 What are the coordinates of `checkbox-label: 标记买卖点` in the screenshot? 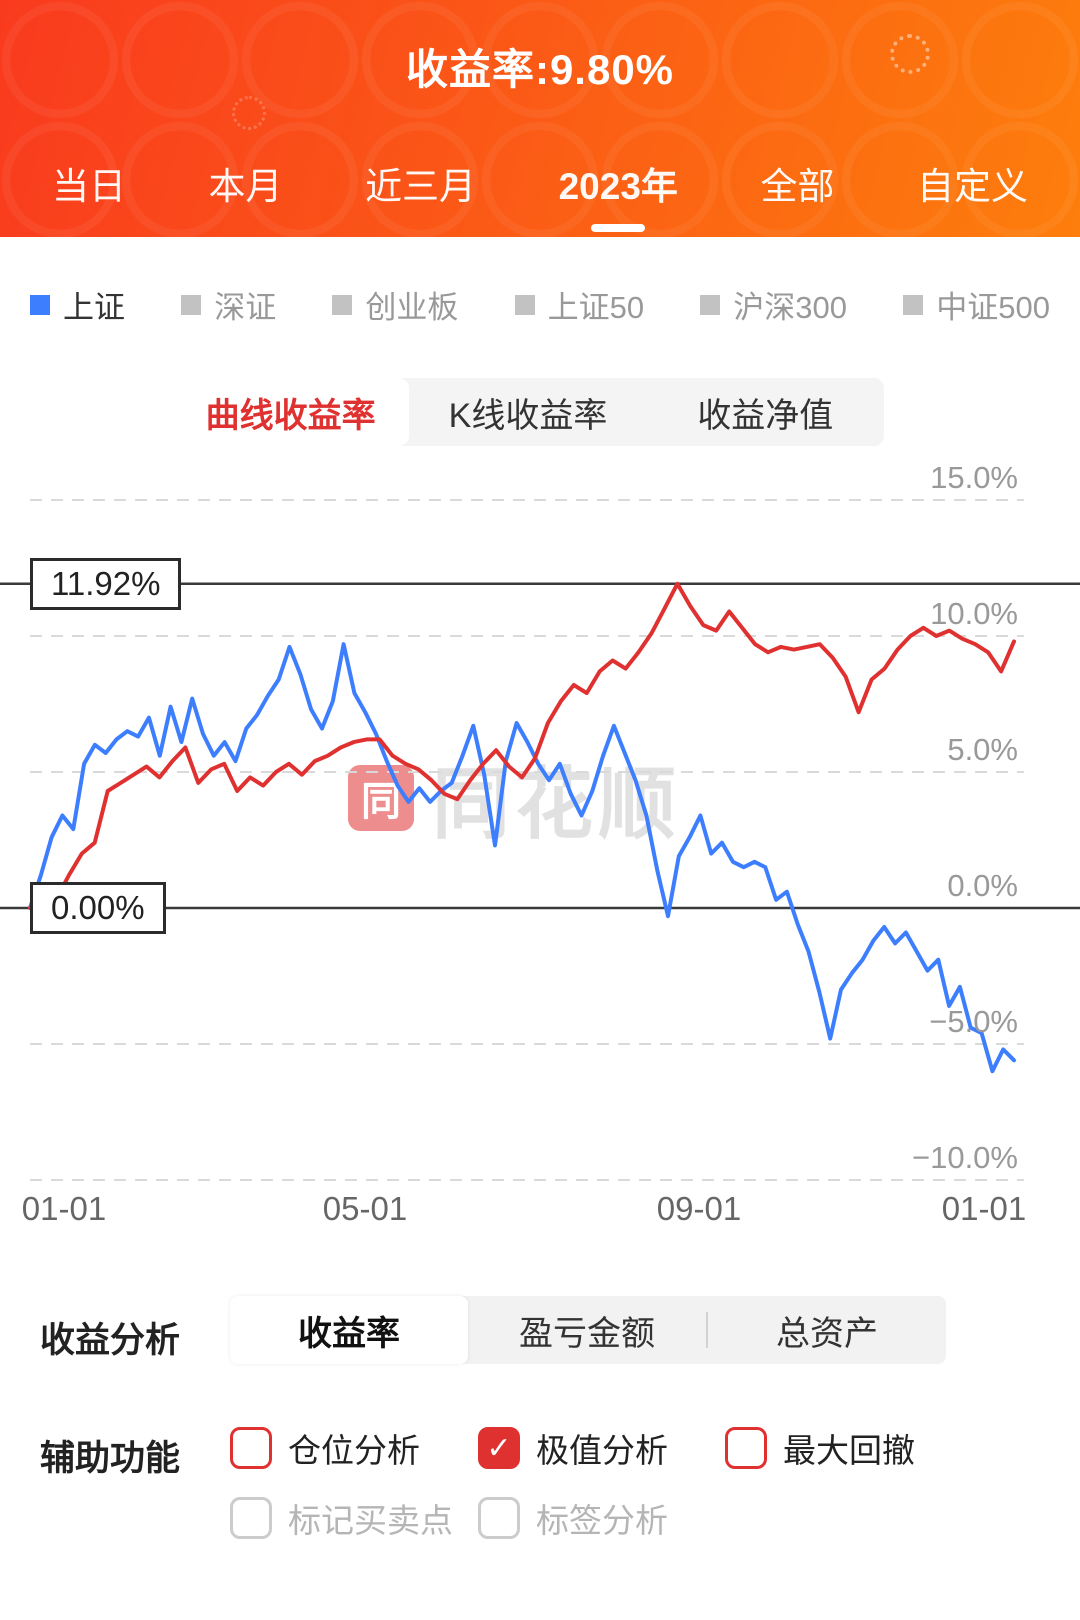 It's located at (370, 1520).